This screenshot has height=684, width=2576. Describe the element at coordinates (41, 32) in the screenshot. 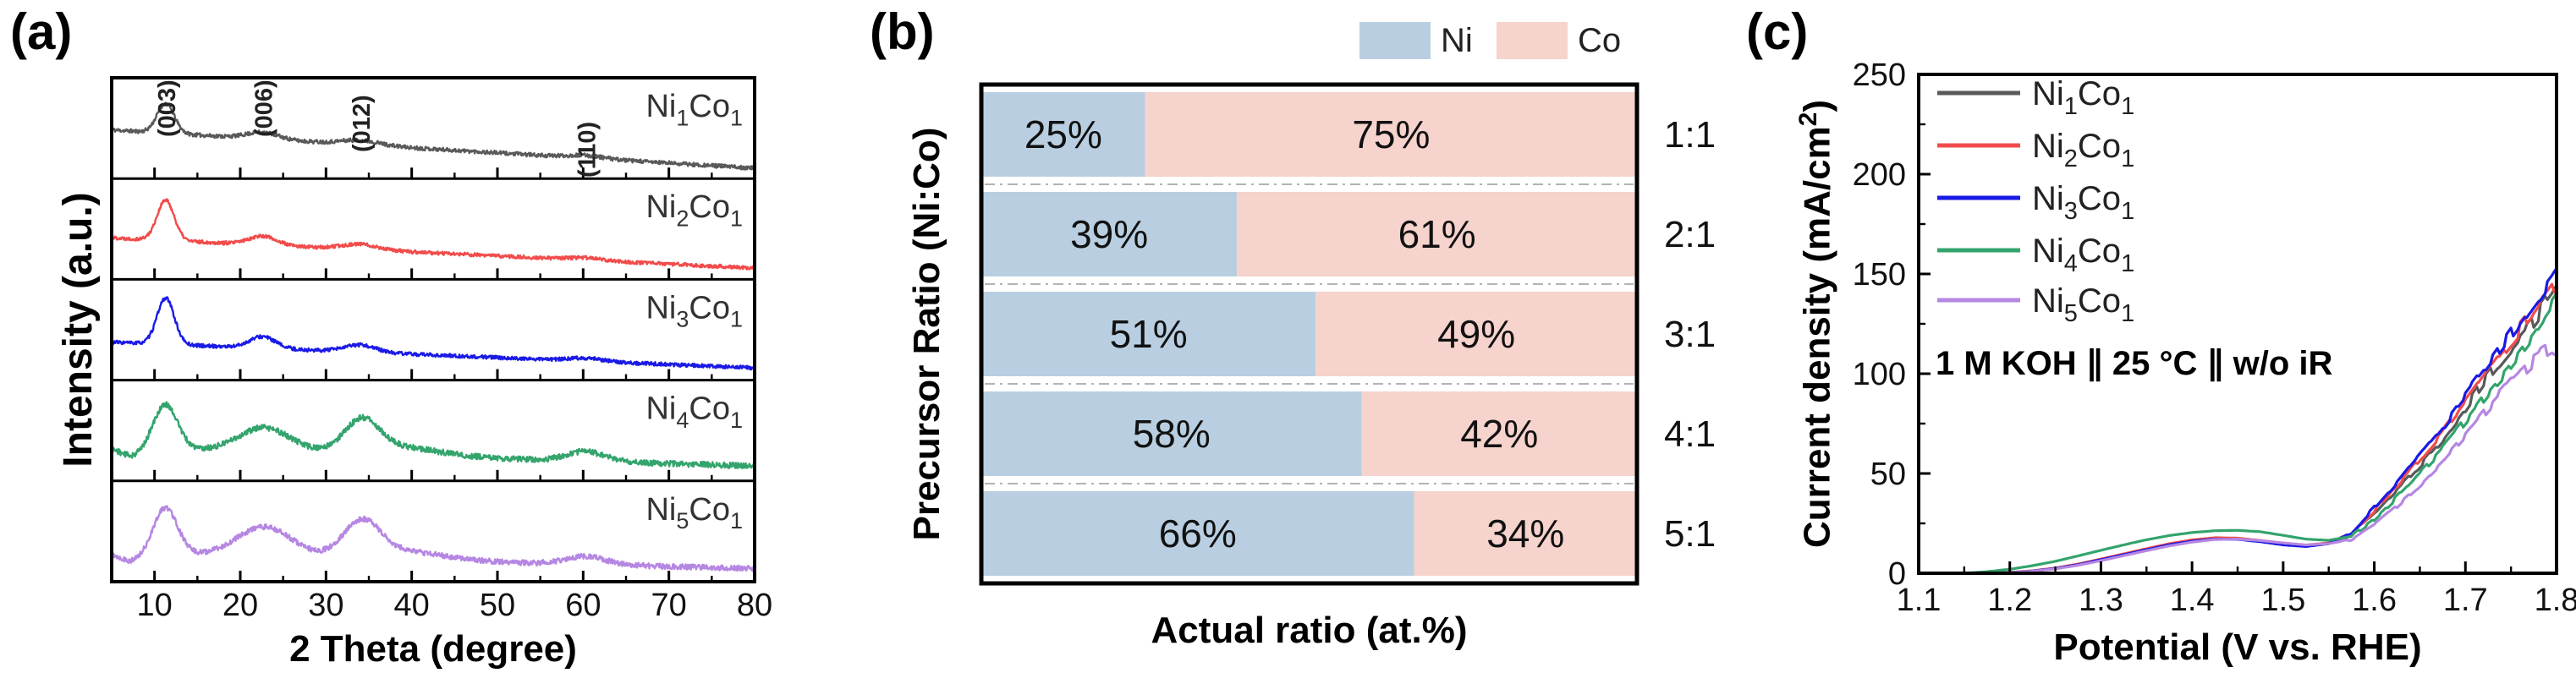

I see `panel-a-label: (a)` at that location.